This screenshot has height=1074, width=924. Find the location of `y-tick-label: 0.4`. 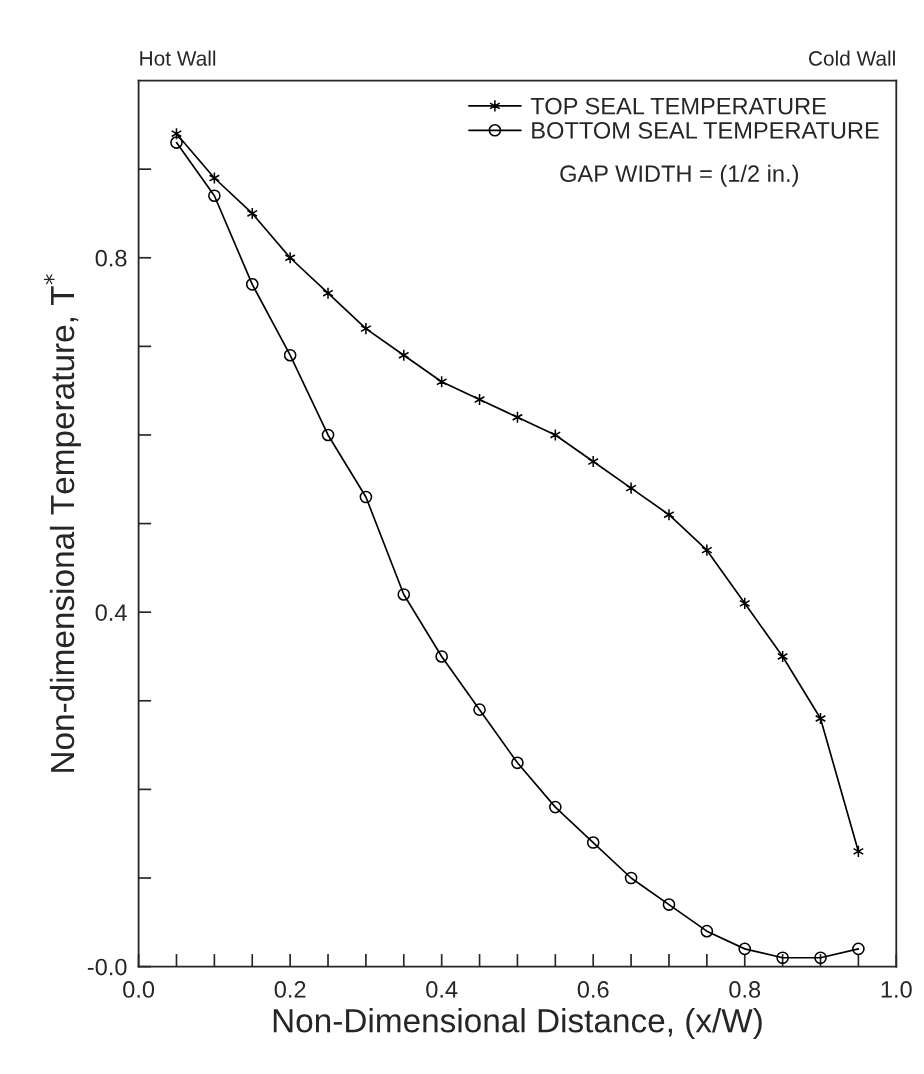

y-tick-label: 0.4 is located at coordinates (111, 612).